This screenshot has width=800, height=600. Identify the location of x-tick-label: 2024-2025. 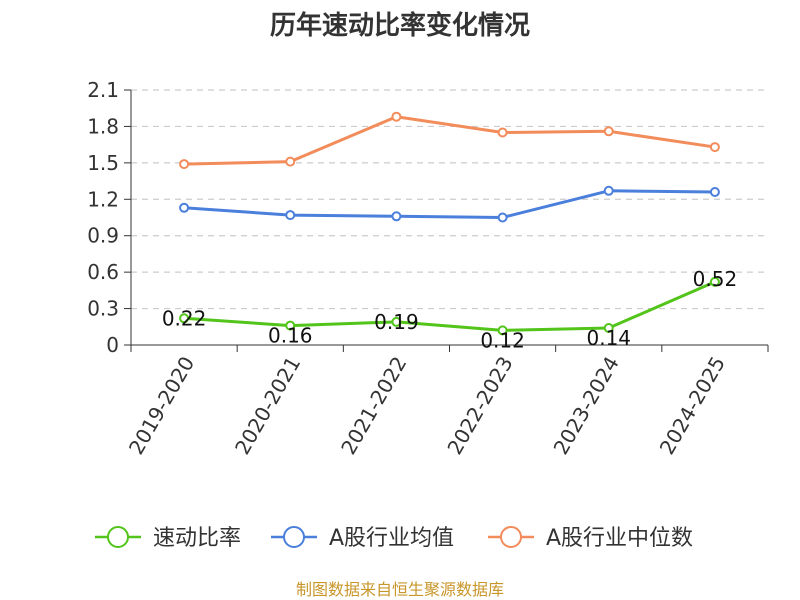
(692, 405).